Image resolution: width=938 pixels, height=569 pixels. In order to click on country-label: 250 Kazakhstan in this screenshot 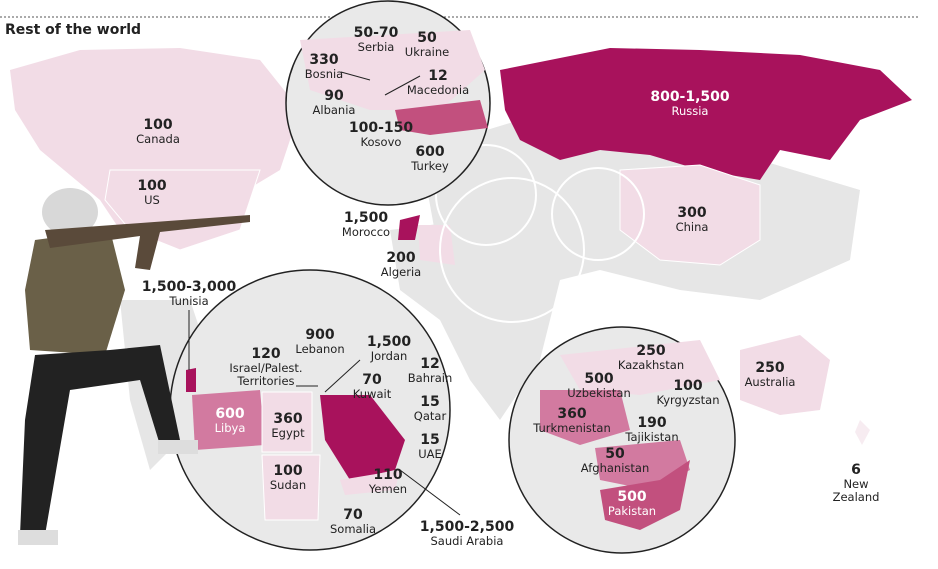, I will do `click(651, 357)`.